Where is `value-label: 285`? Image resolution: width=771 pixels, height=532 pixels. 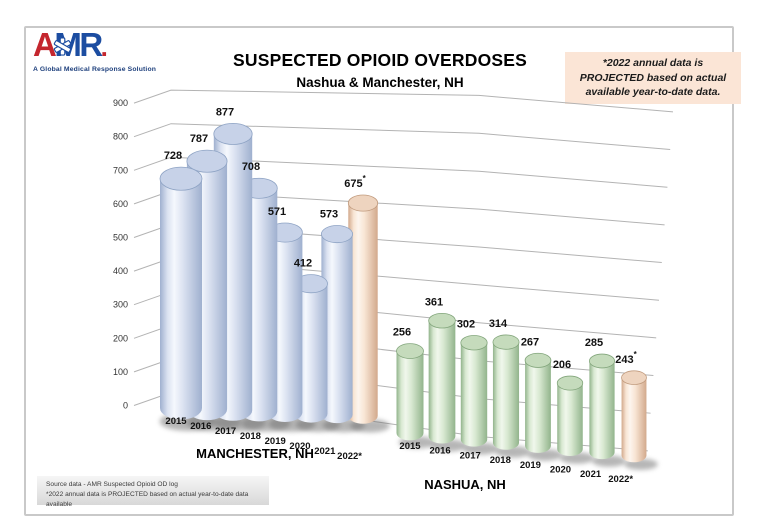
value-label: 285 is located at coordinates (594, 343).